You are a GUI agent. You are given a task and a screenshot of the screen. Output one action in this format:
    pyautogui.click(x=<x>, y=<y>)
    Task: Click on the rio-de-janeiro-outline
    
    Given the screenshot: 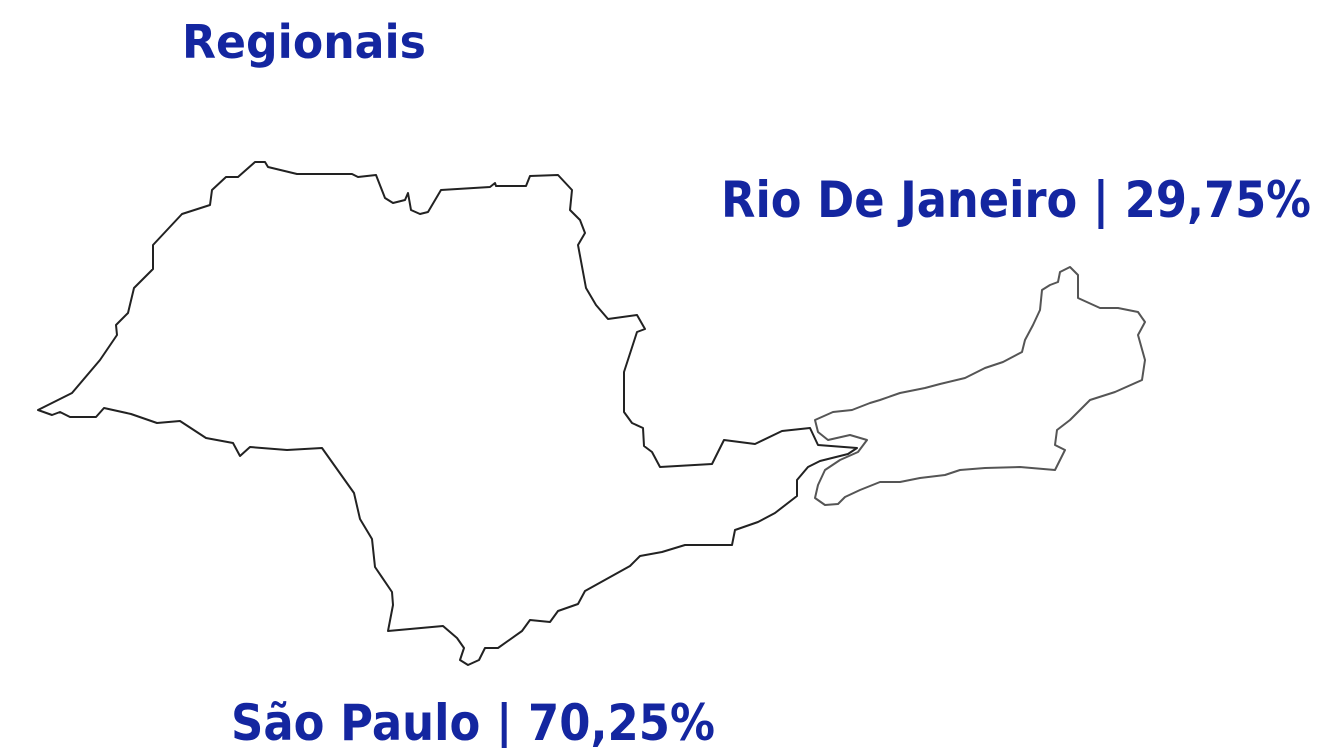 What is the action you would take?
    pyautogui.click(x=980, y=386)
    